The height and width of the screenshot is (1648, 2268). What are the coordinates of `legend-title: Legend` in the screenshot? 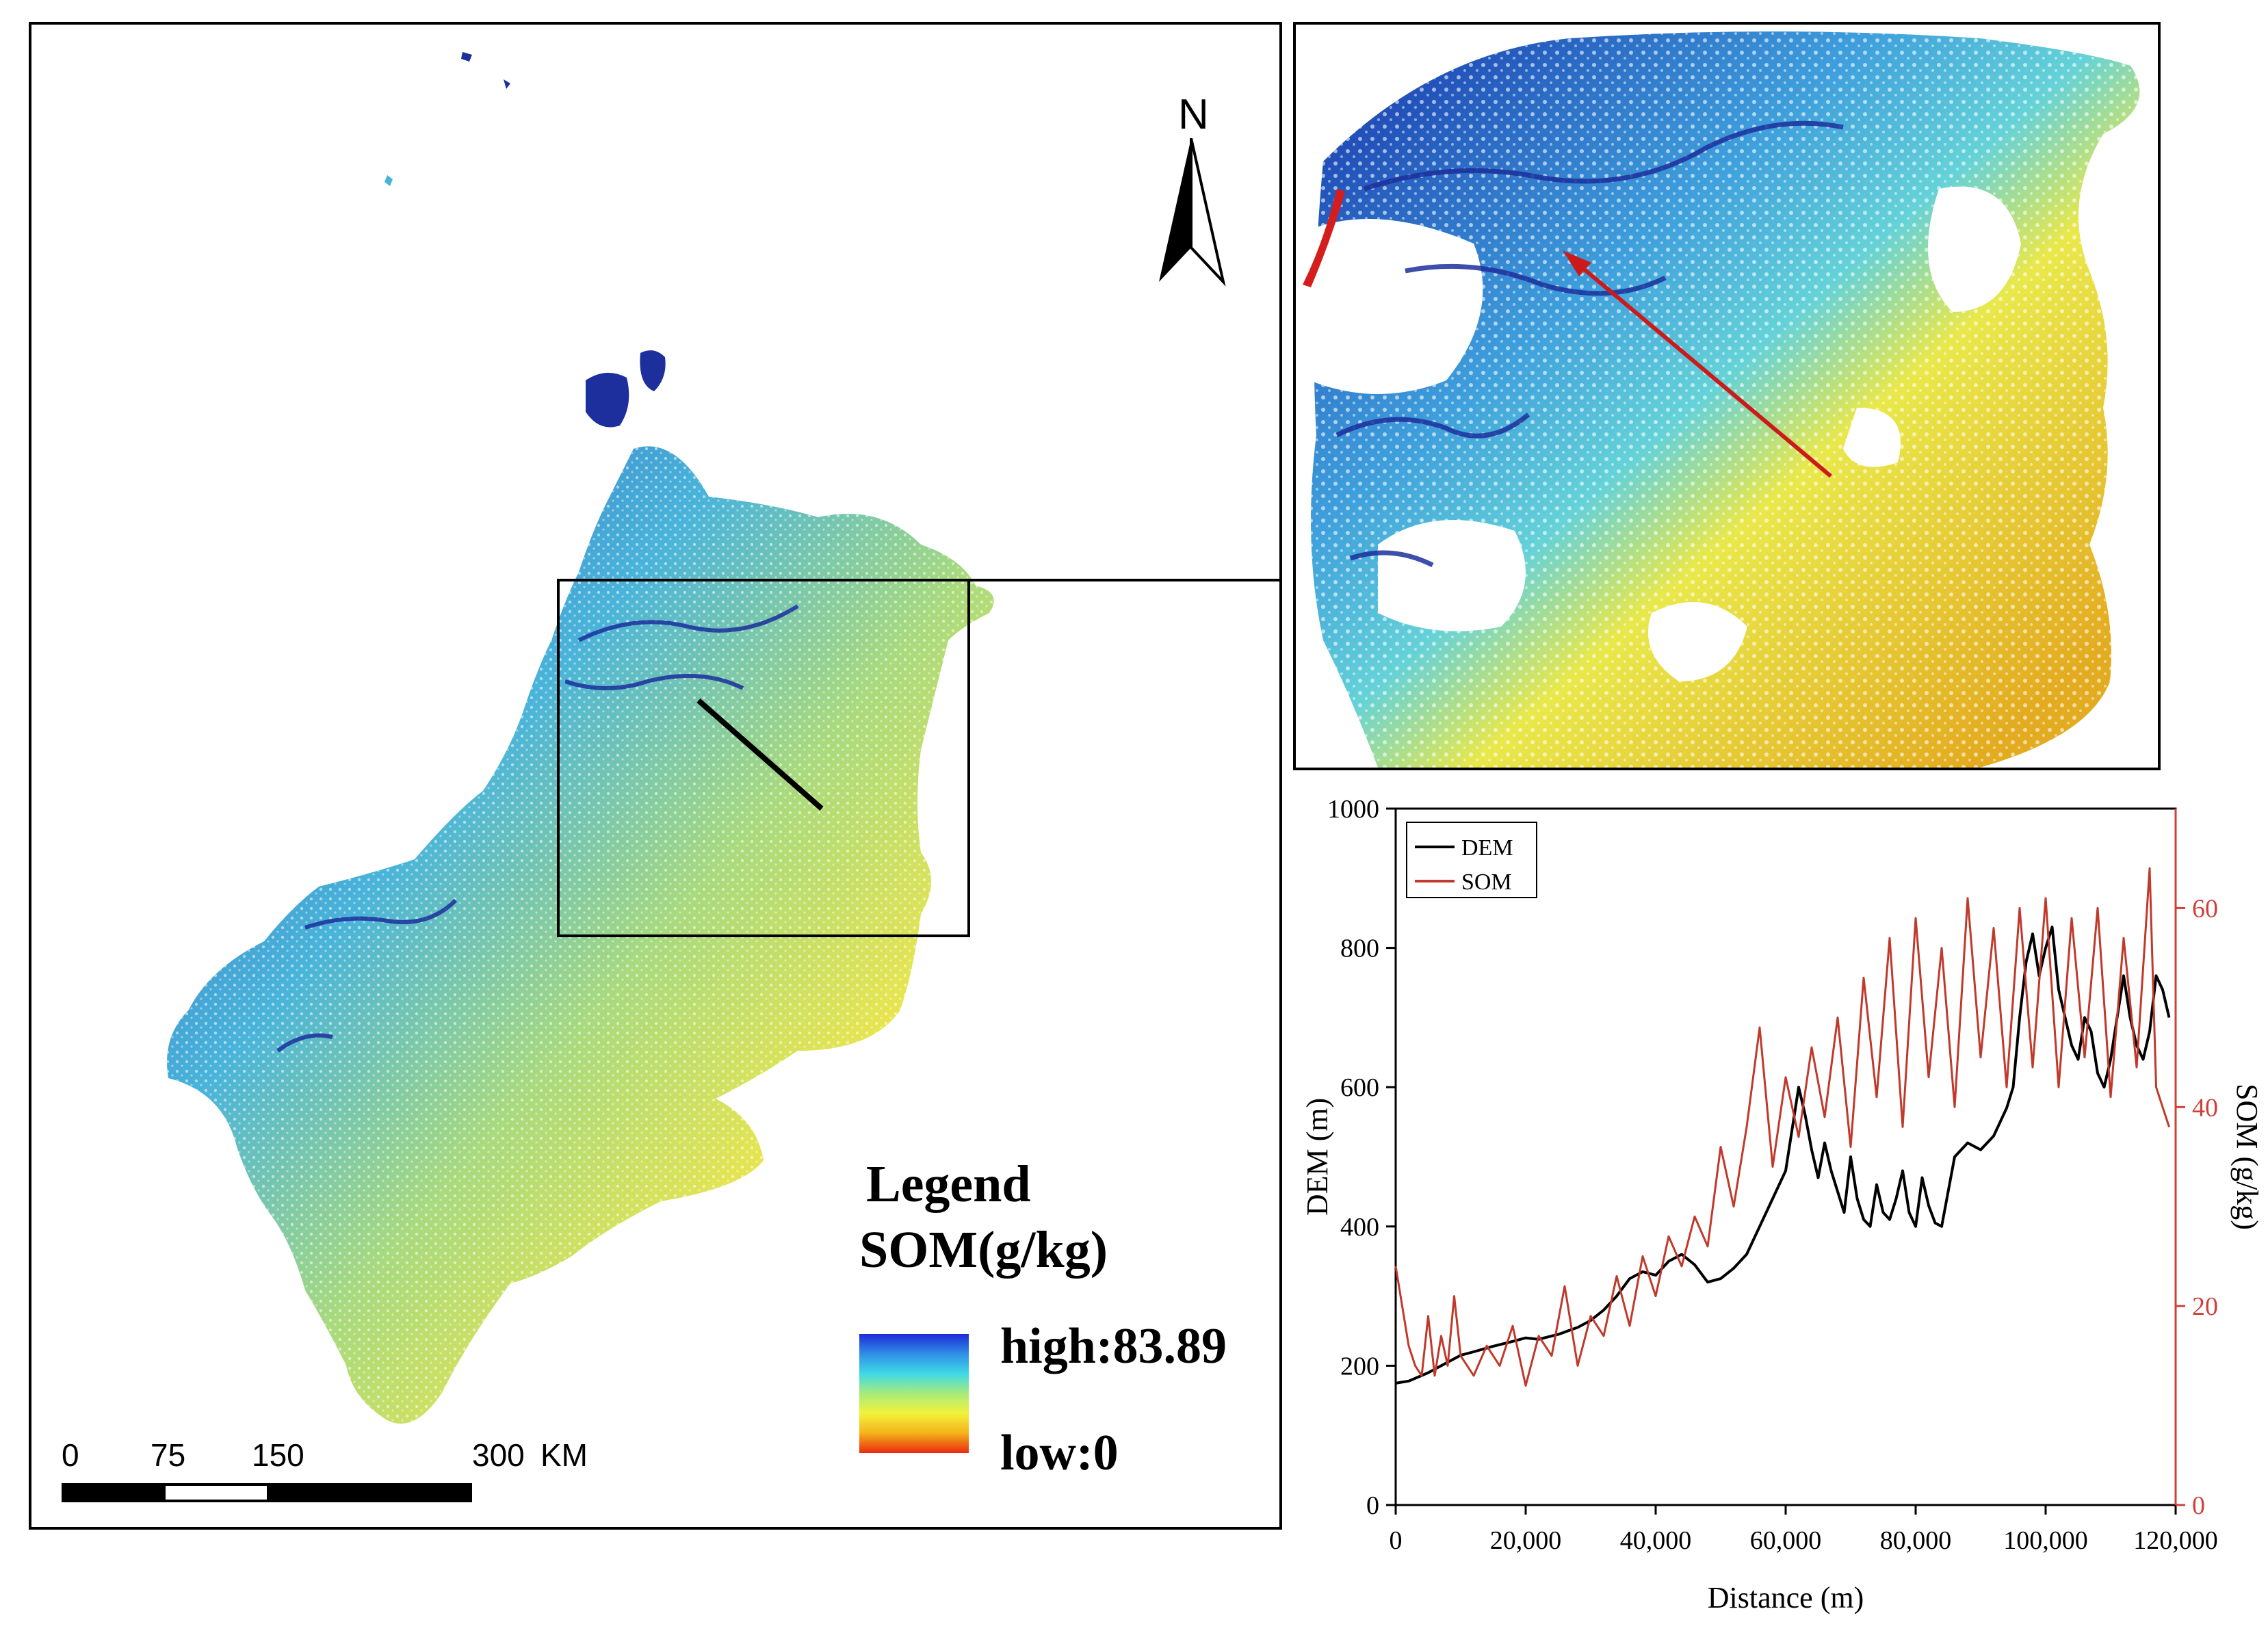 It's located at (948, 1184).